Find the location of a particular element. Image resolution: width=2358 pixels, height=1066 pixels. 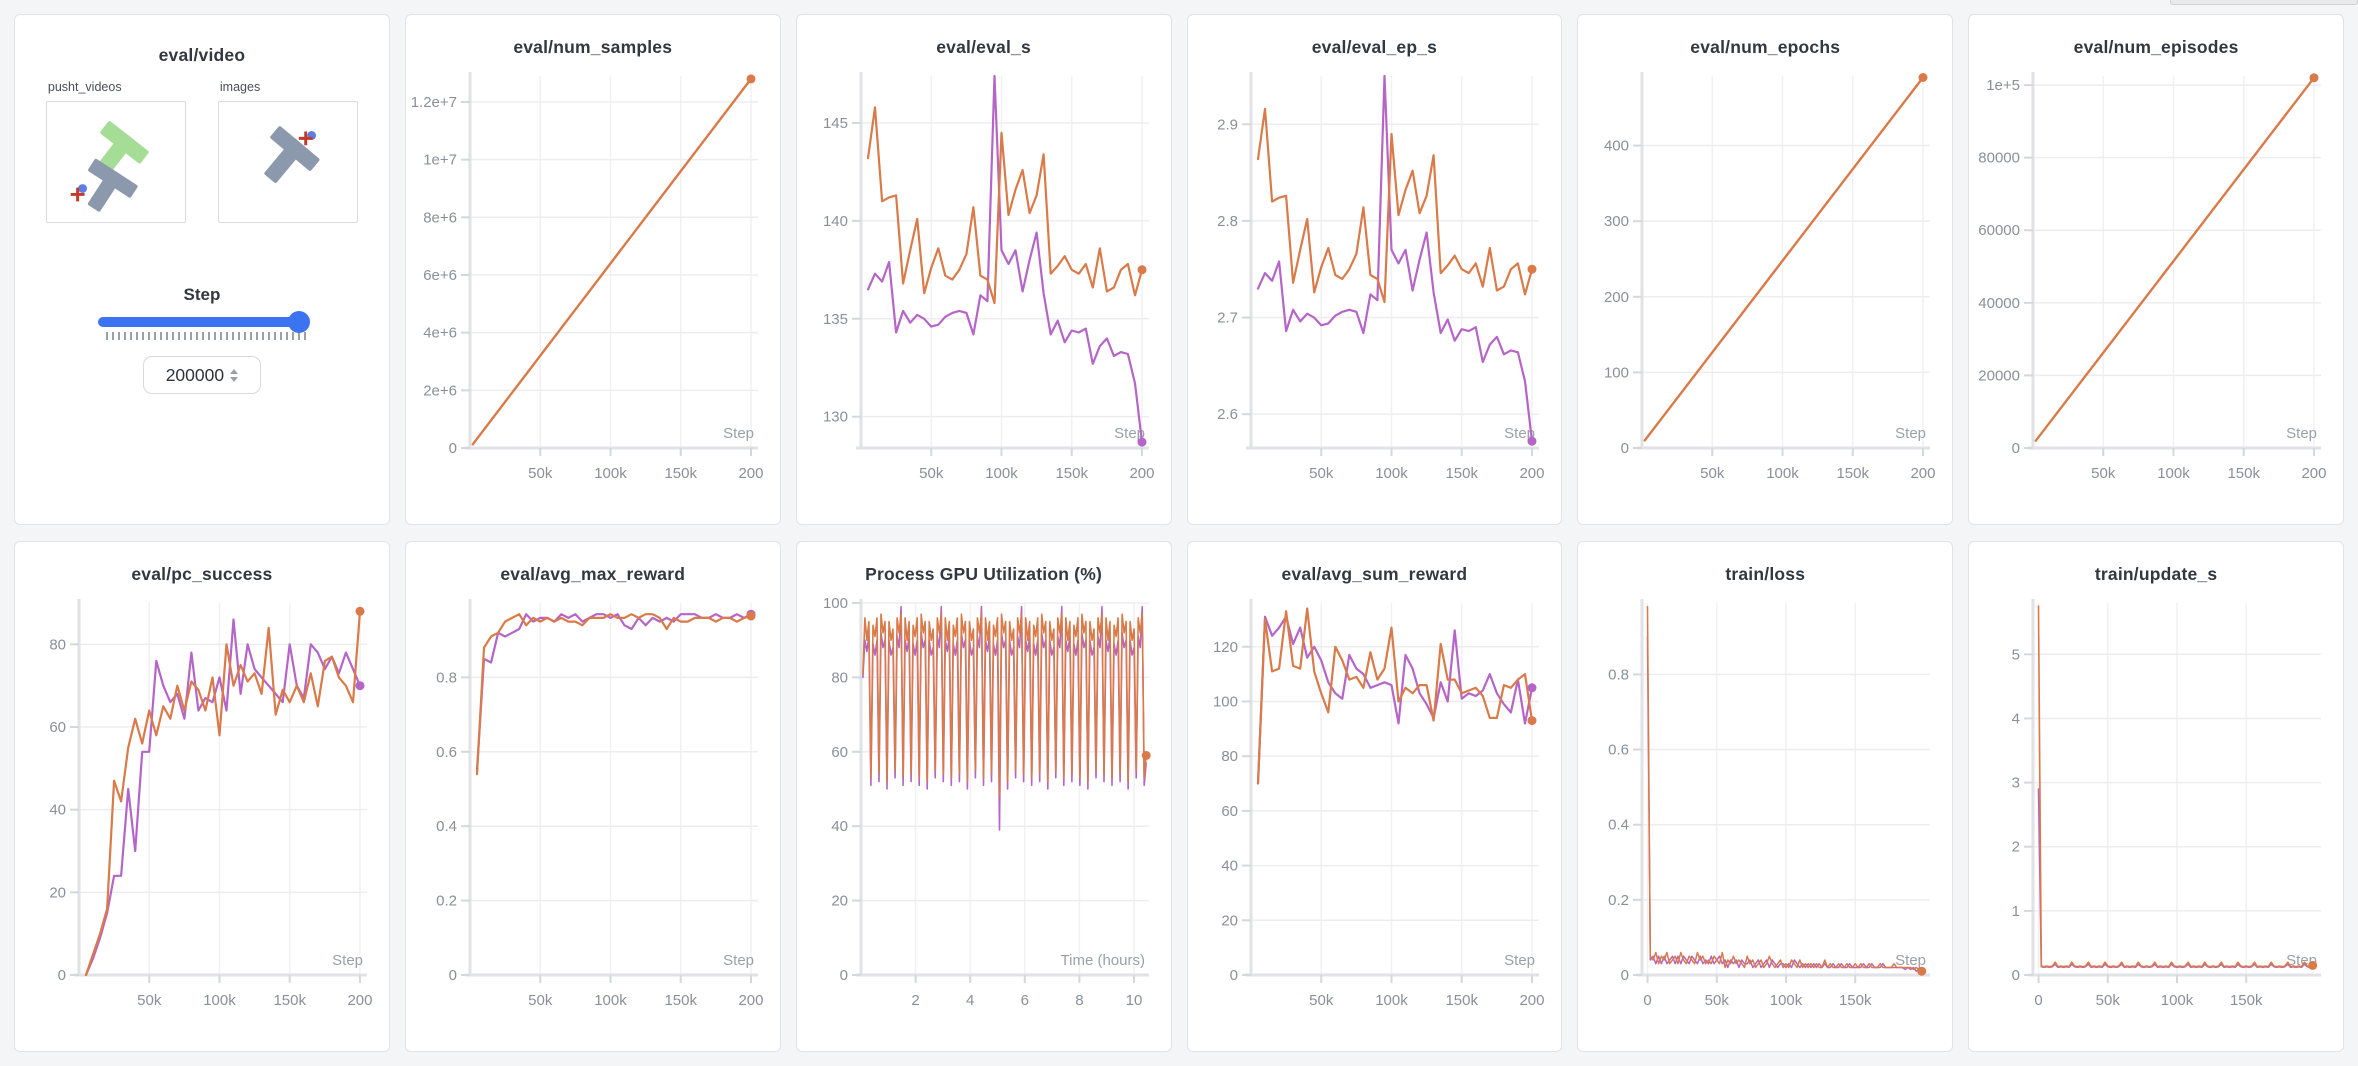

target-cross is located at coordinates (77, 194).